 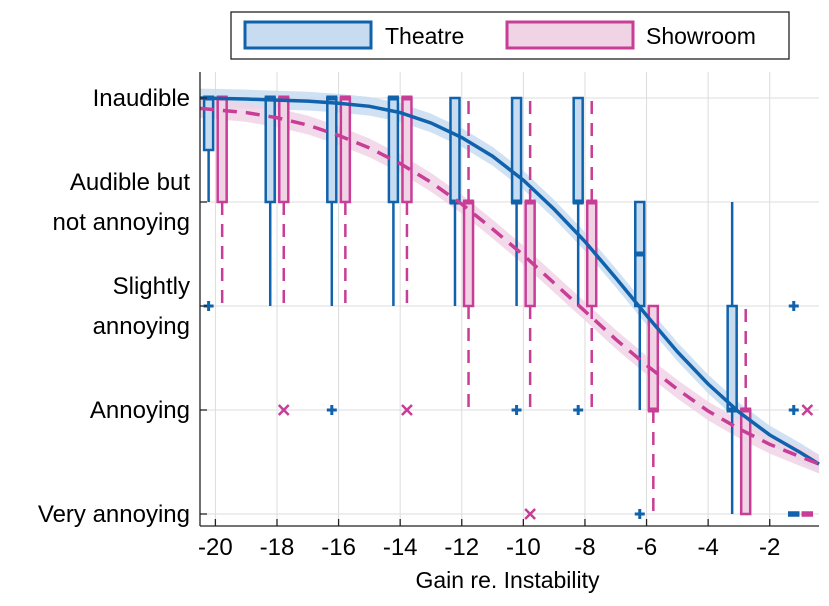 What do you see at coordinates (646, 547) in the screenshot?
I see `x-tick-label: -6` at bounding box center [646, 547].